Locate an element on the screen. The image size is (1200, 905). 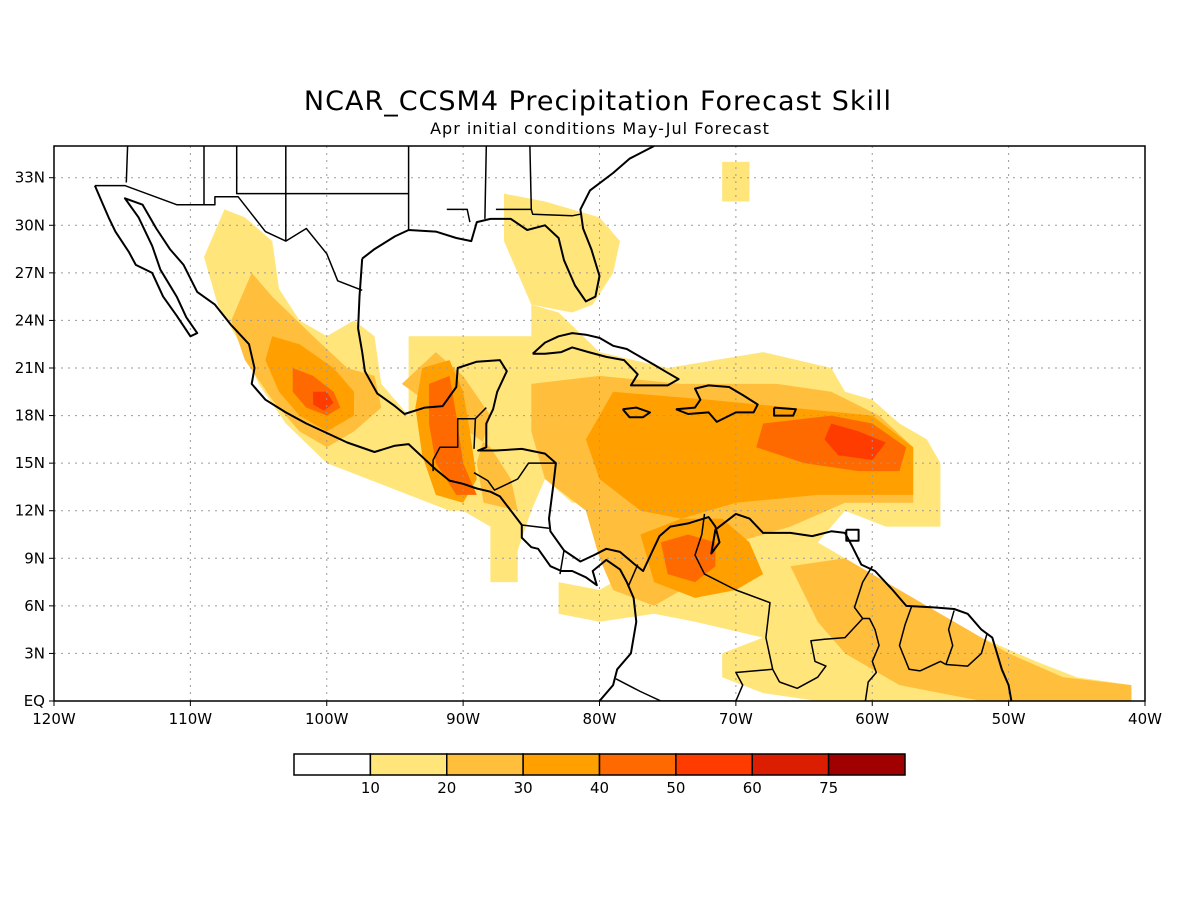
latitude-axis: EQ 3N 6N 9N 12N 15N 18N 21N 24N 27N 30N 33N is located at coordinates (34, 439).